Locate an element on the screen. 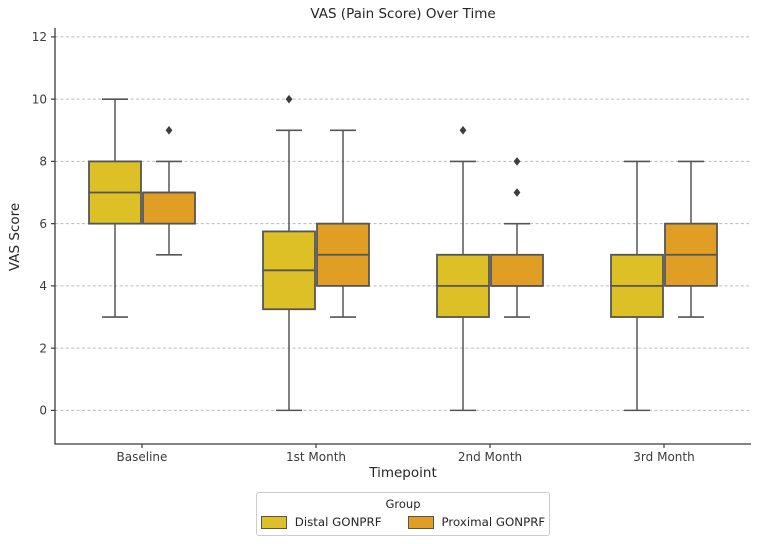  svg-text: 6 is located at coordinates (43, 224).